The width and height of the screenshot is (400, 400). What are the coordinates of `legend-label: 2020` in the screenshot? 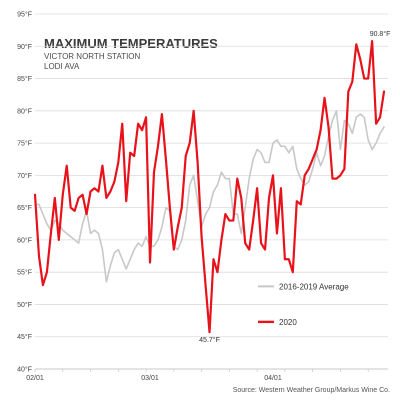 It's located at (288, 322).